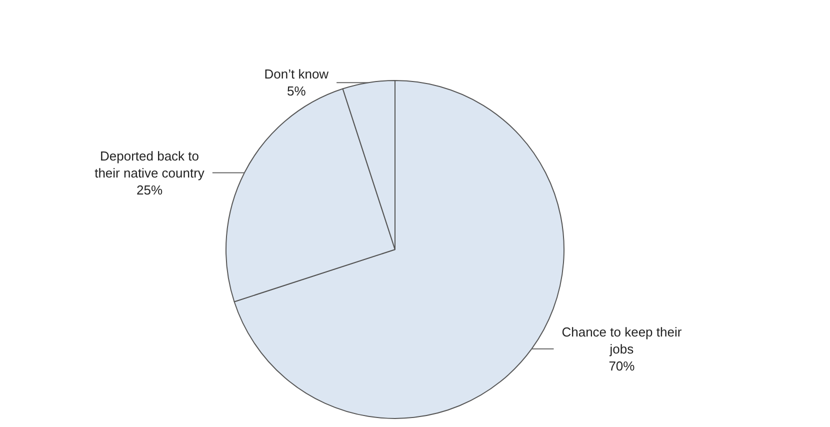 This screenshot has height=427, width=830. I want to click on slice-label: Chance to keep their jobs, so click(622, 340).